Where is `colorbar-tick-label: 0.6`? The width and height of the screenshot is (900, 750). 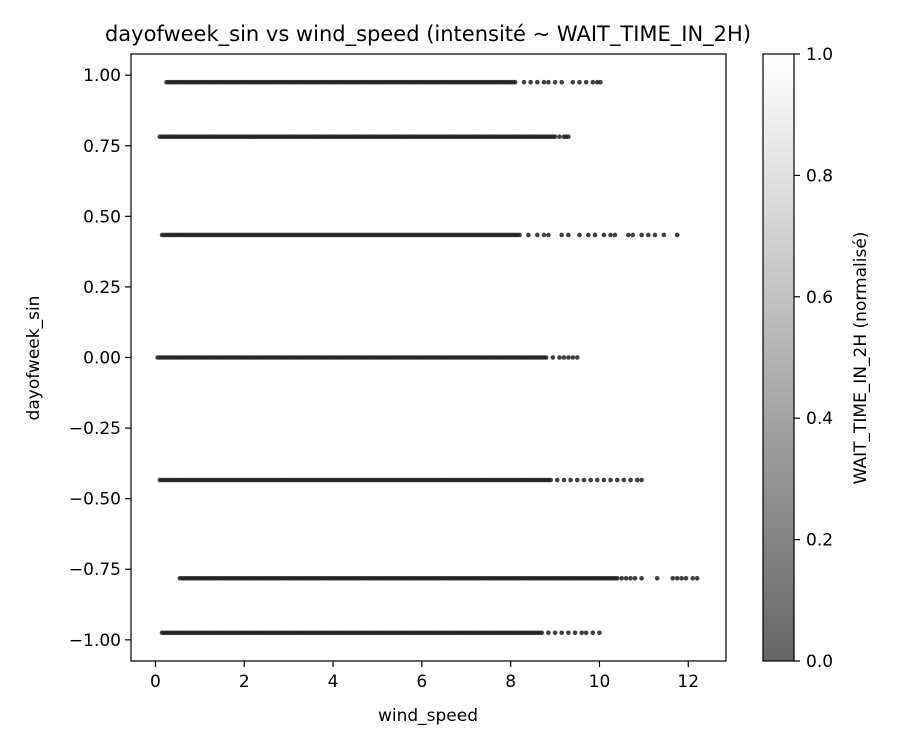
colorbar-tick-label: 0.6 is located at coordinates (819, 298).